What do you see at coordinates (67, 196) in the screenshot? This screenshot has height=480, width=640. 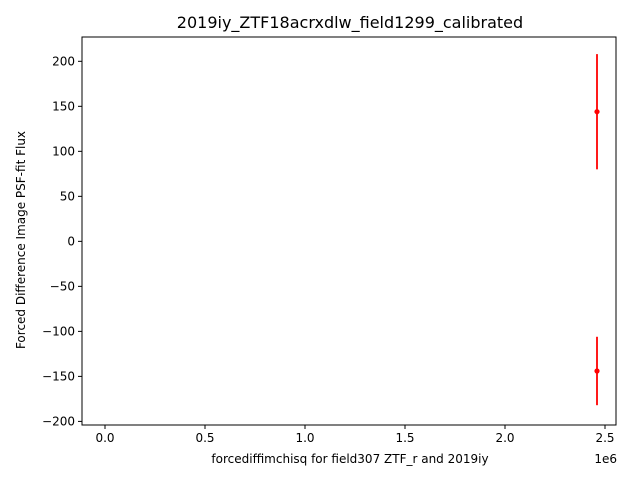 I see `y-tick-label: 50` at bounding box center [67, 196].